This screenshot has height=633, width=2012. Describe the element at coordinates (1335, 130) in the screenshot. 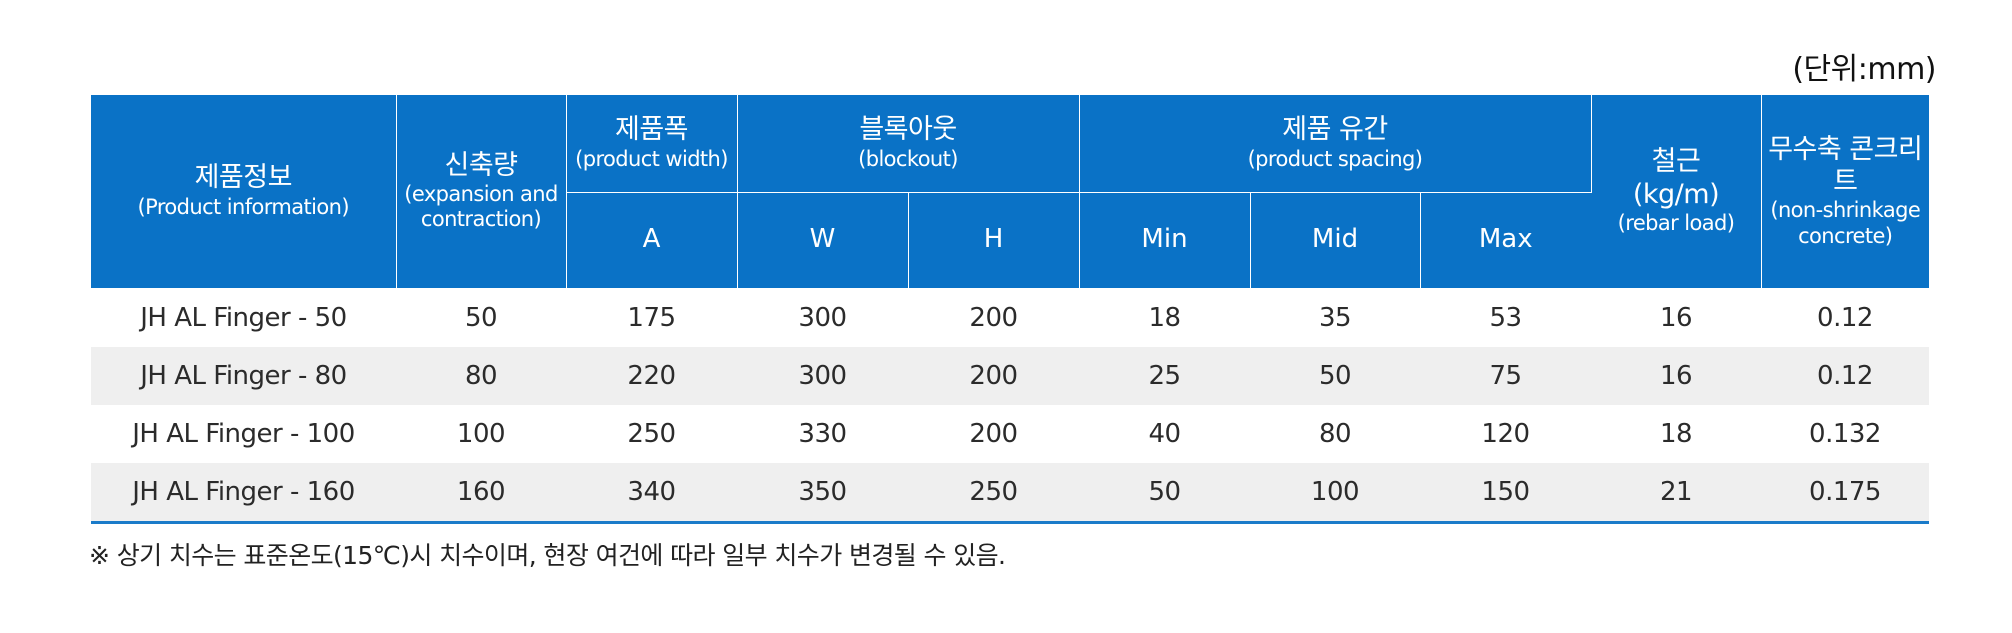

I see `header-spacing-ko: 제품 유간` at that location.